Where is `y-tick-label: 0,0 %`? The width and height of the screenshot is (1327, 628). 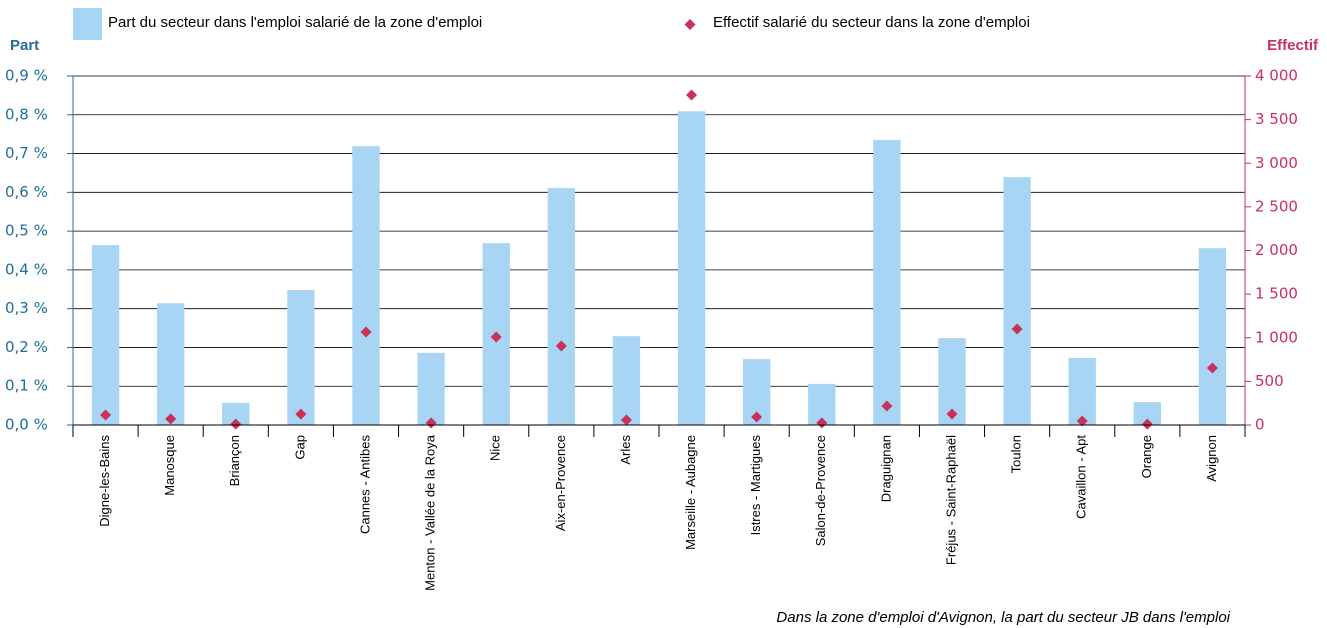
y-tick-label: 0,0 % is located at coordinates (26, 425).